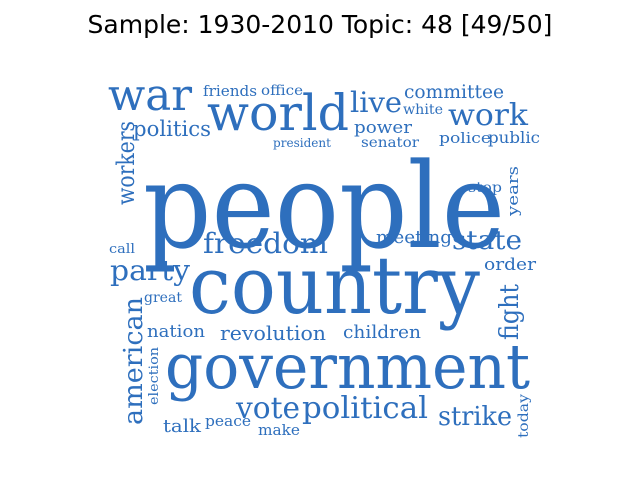  I want to click on word-power: power, so click(383, 128).